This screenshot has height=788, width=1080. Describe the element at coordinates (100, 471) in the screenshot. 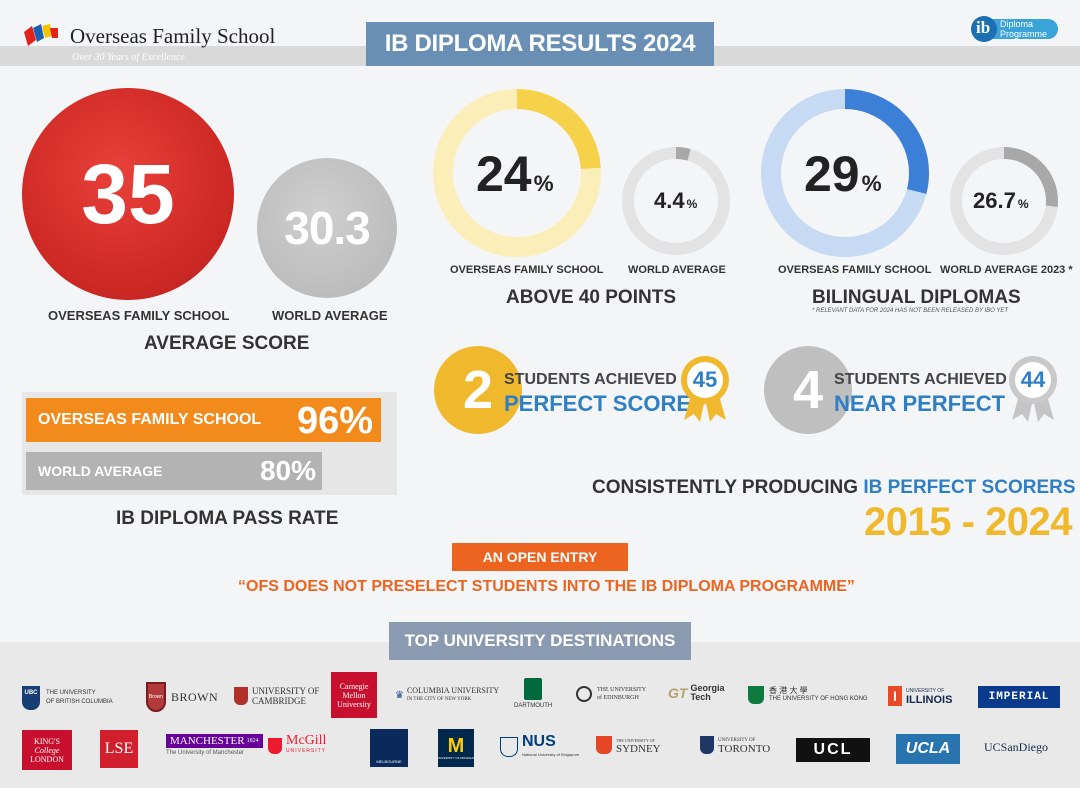

I see `world-pass-label: WORLD AVERAGE` at that location.